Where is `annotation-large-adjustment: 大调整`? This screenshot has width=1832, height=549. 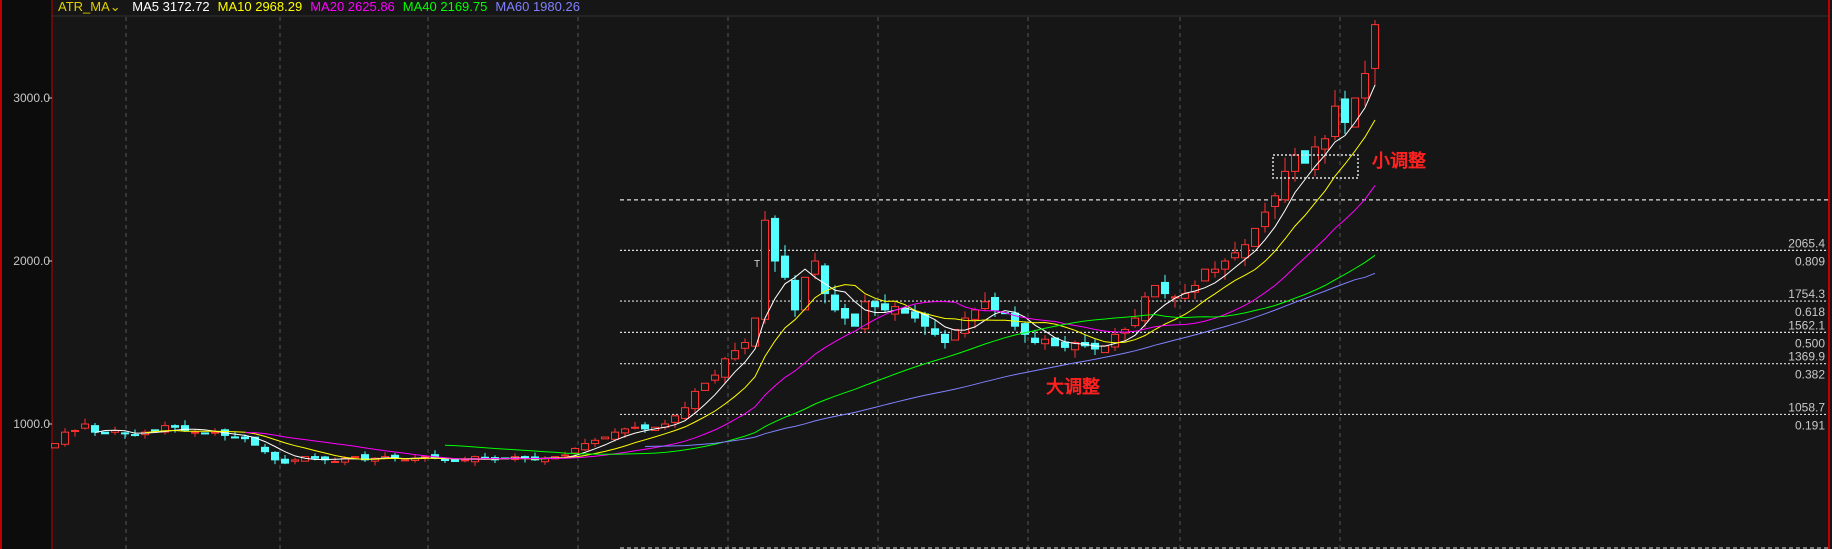
annotation-large-adjustment: 大调整 is located at coordinates (1073, 386).